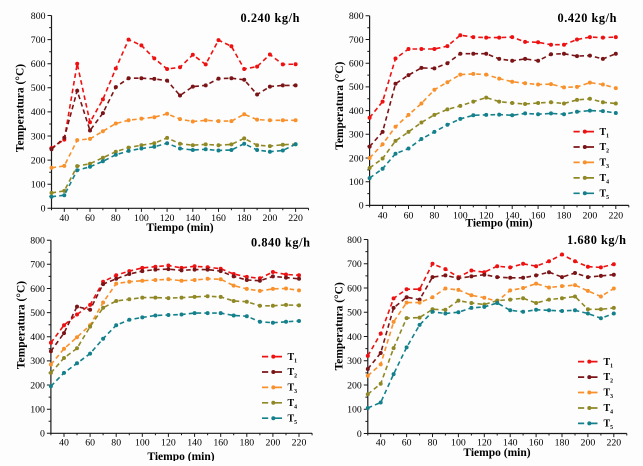 The height and width of the screenshot is (466, 643). What do you see at coordinates (588, 18) in the screenshot?
I see `svg-text: 0.420 kg/h` at bounding box center [588, 18].